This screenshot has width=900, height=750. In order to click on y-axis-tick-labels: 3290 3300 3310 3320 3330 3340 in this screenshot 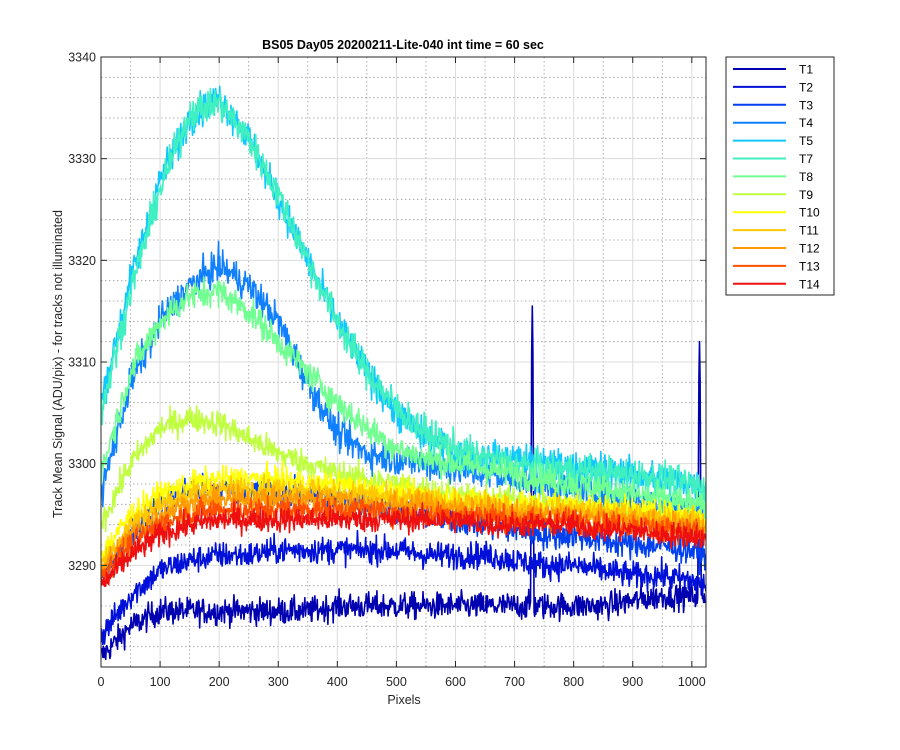, I will do `click(82, 312)`.